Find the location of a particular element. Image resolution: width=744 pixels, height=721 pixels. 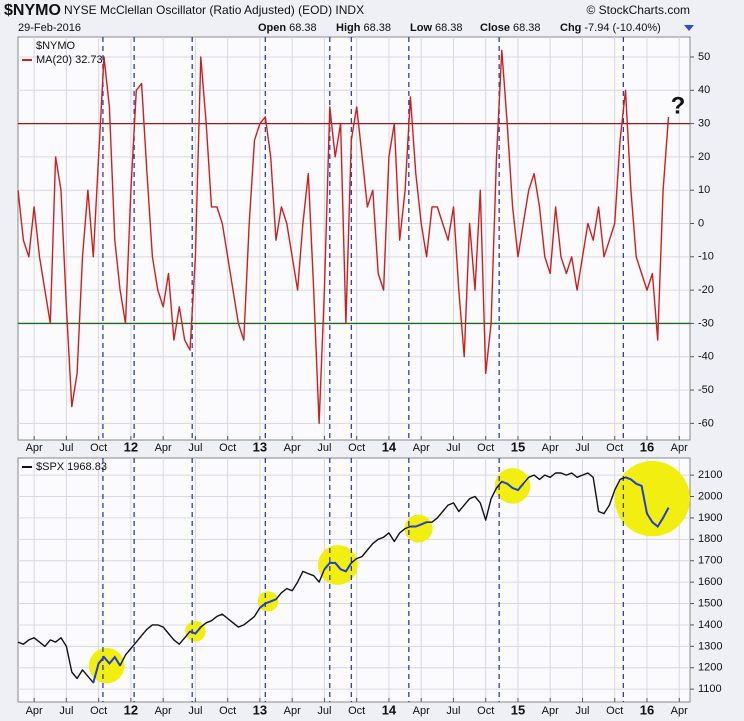

y-tick-label: 50 is located at coordinates (704, 57).